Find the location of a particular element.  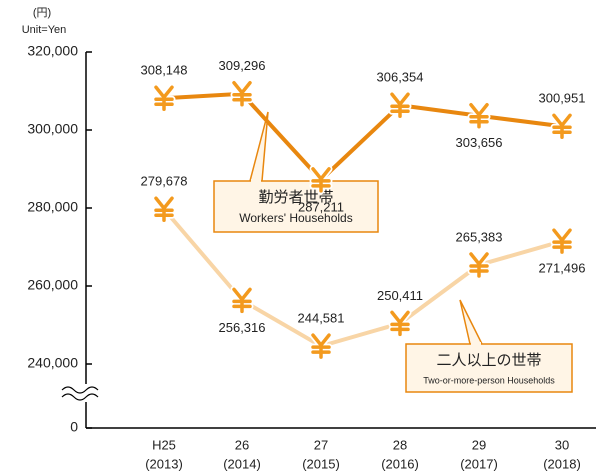

data-label: 250,411 is located at coordinates (400, 295).